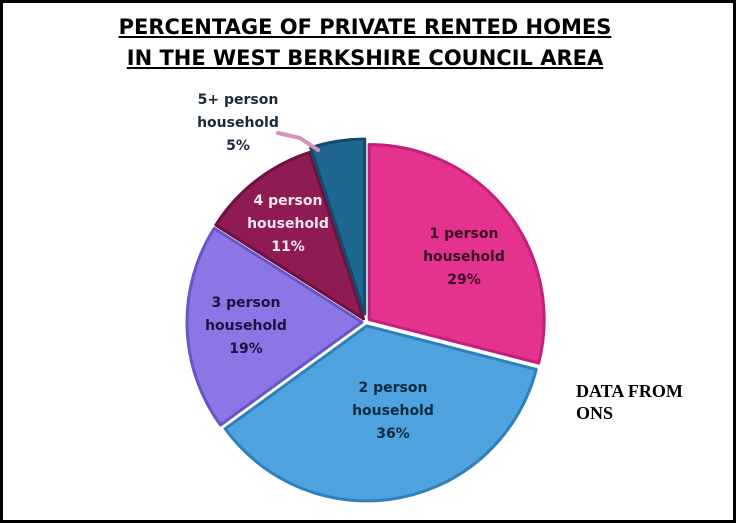  What do you see at coordinates (393, 411) in the screenshot?
I see `data-label-2: 2 person household 36%` at bounding box center [393, 411].